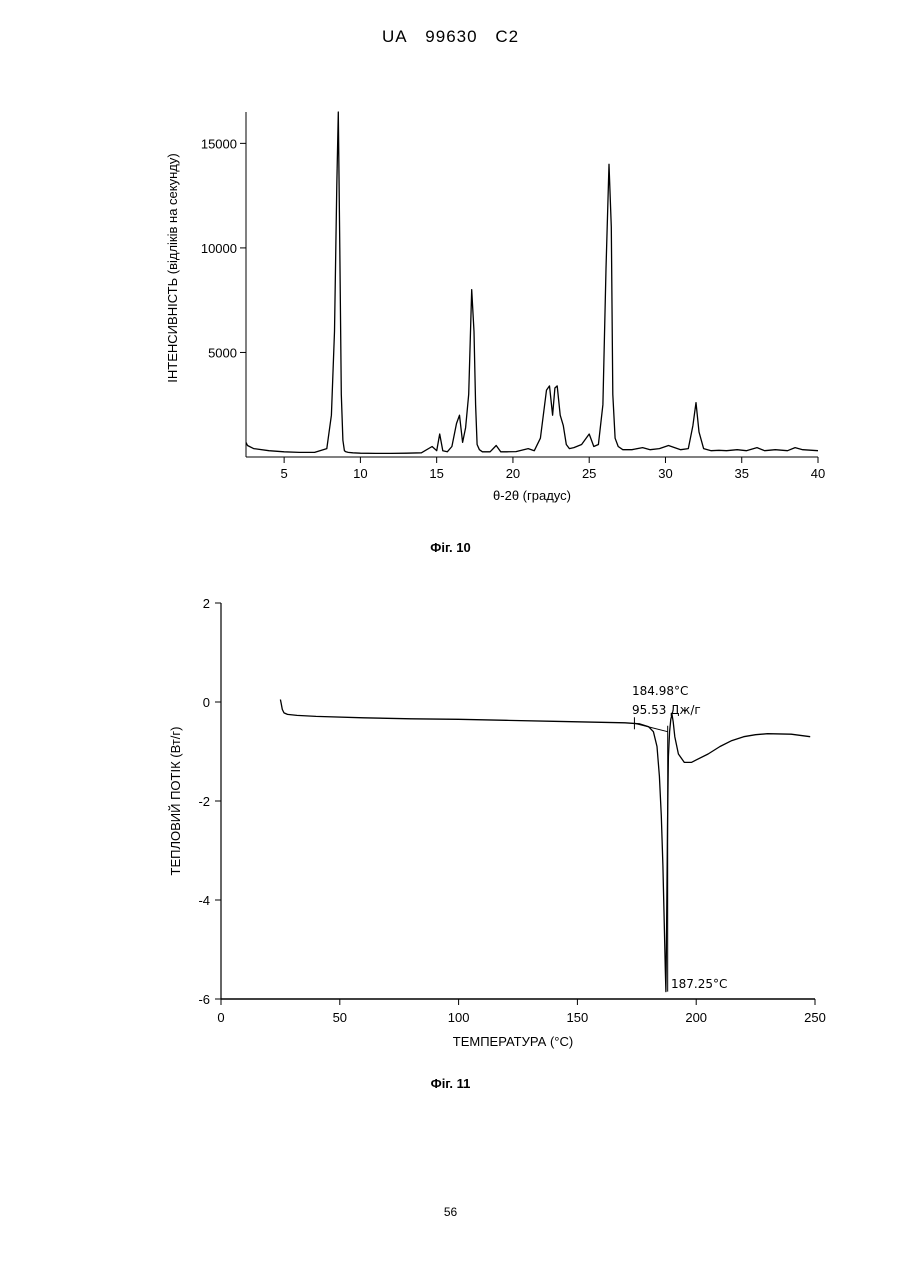 The image size is (901, 1273). I want to click on xrd-x-tick-label: 15, so click(436, 473).